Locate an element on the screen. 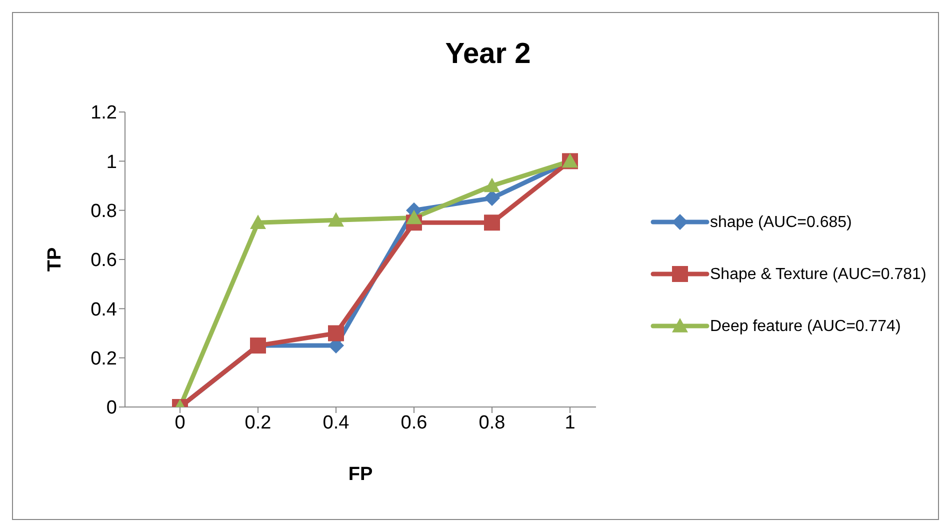 Image resolution: width=952 pixels, height=525 pixels. x-tick-label: 0.4 is located at coordinates (336, 423).